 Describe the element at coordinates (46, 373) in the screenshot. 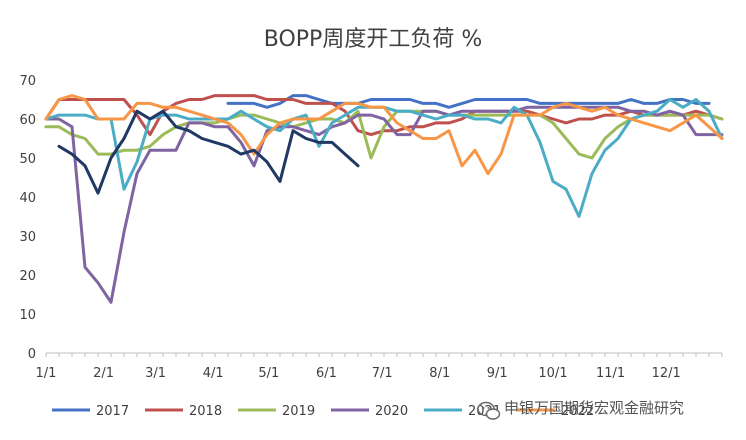

I see `x-tick-label: 1/1` at that location.